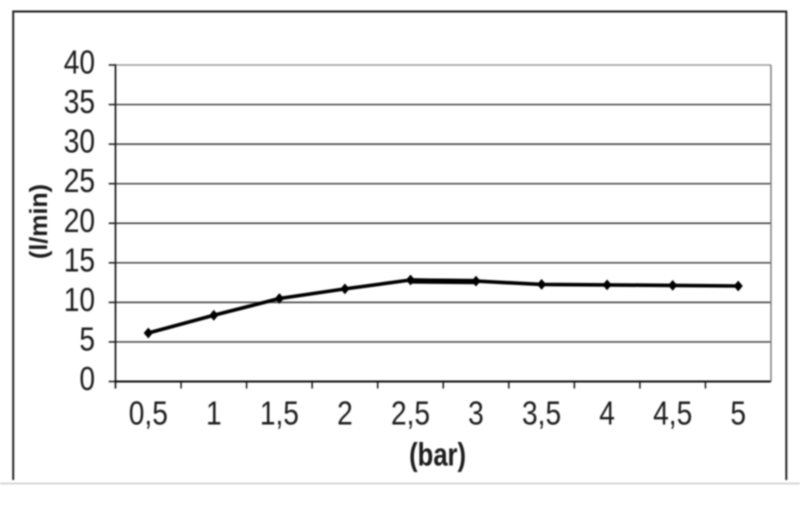 This screenshot has height=506, width=800. I want to click on svg-text: 20, so click(79, 220).